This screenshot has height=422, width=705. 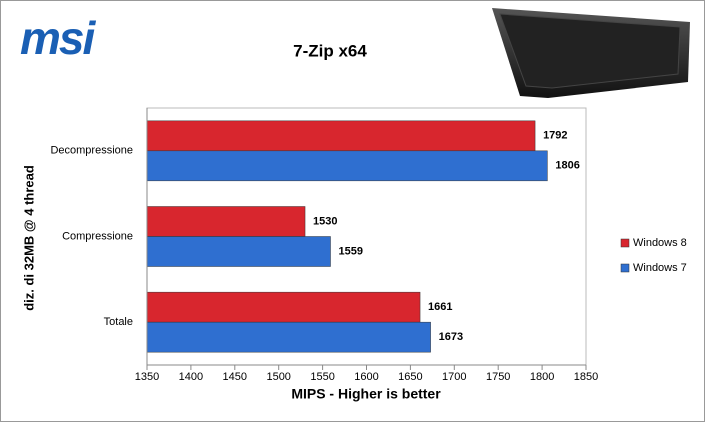 What do you see at coordinates (591, 53) in the screenshot?
I see `tablet-image` at bounding box center [591, 53].